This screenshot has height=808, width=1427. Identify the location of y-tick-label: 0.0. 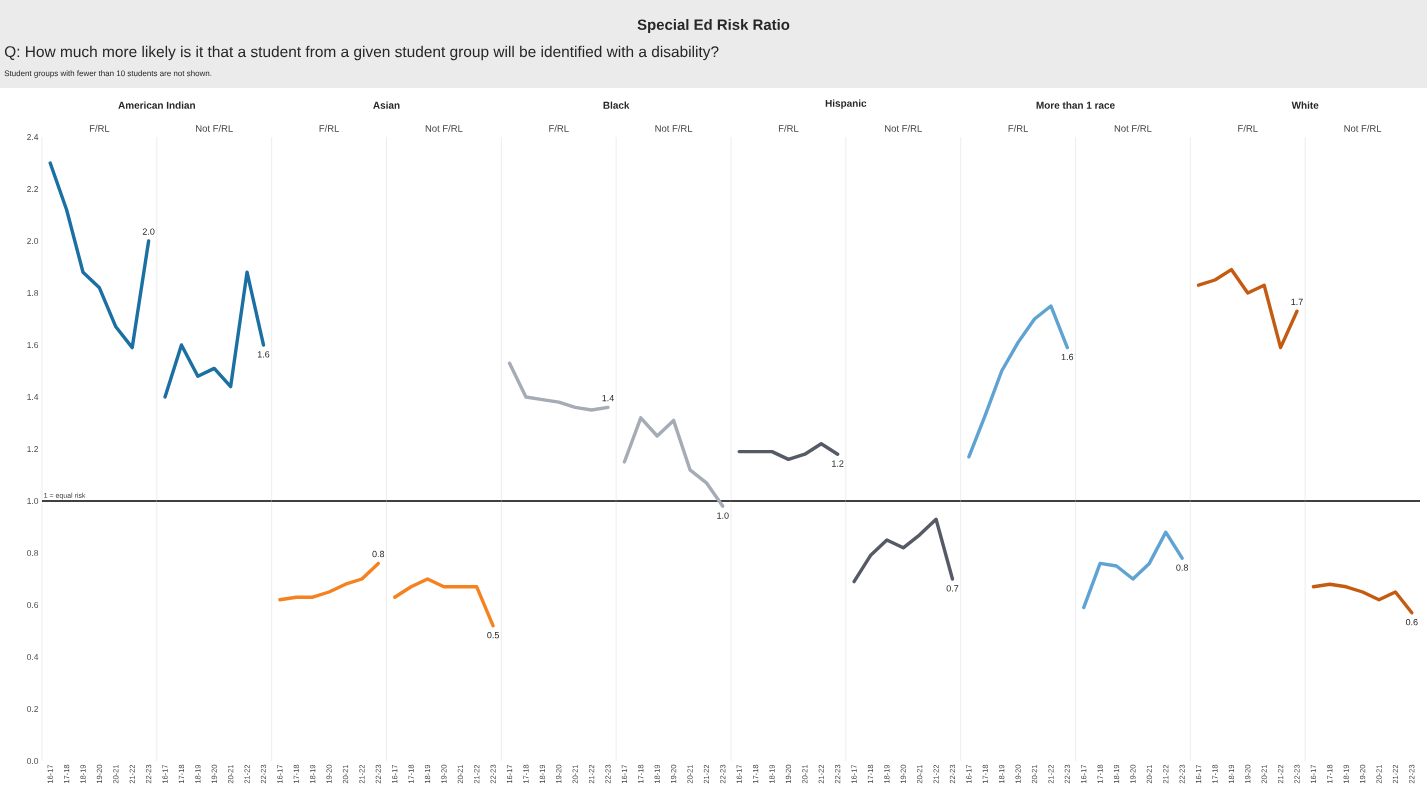
(33, 761).